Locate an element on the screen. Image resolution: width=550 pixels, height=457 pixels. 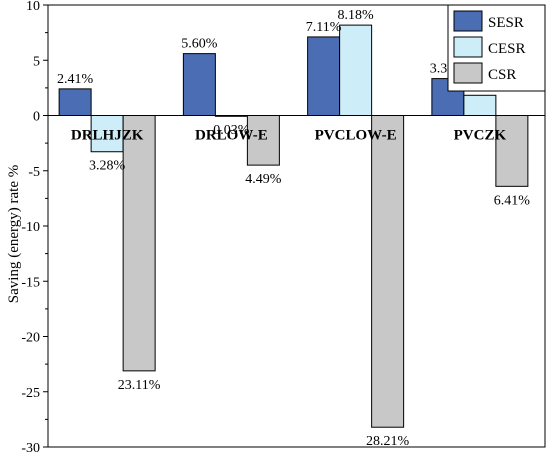
bar-sesr-pvclow-e is located at coordinates (324, 76).